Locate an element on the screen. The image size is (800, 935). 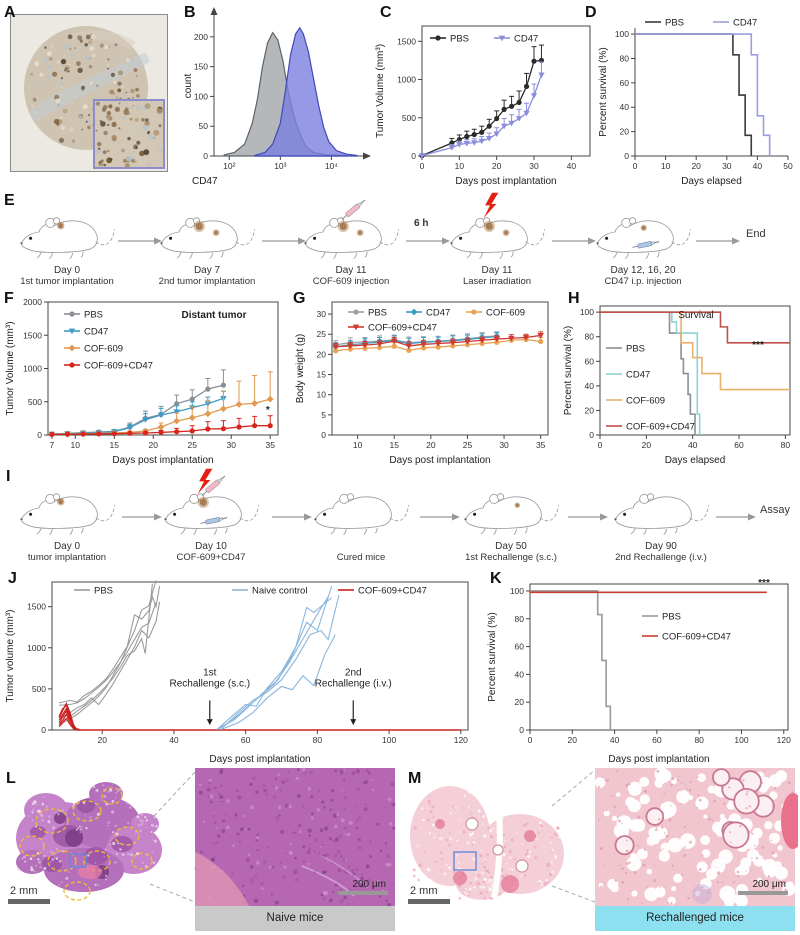
svg-text: Body weight (g) is located at coordinates (300, 368).